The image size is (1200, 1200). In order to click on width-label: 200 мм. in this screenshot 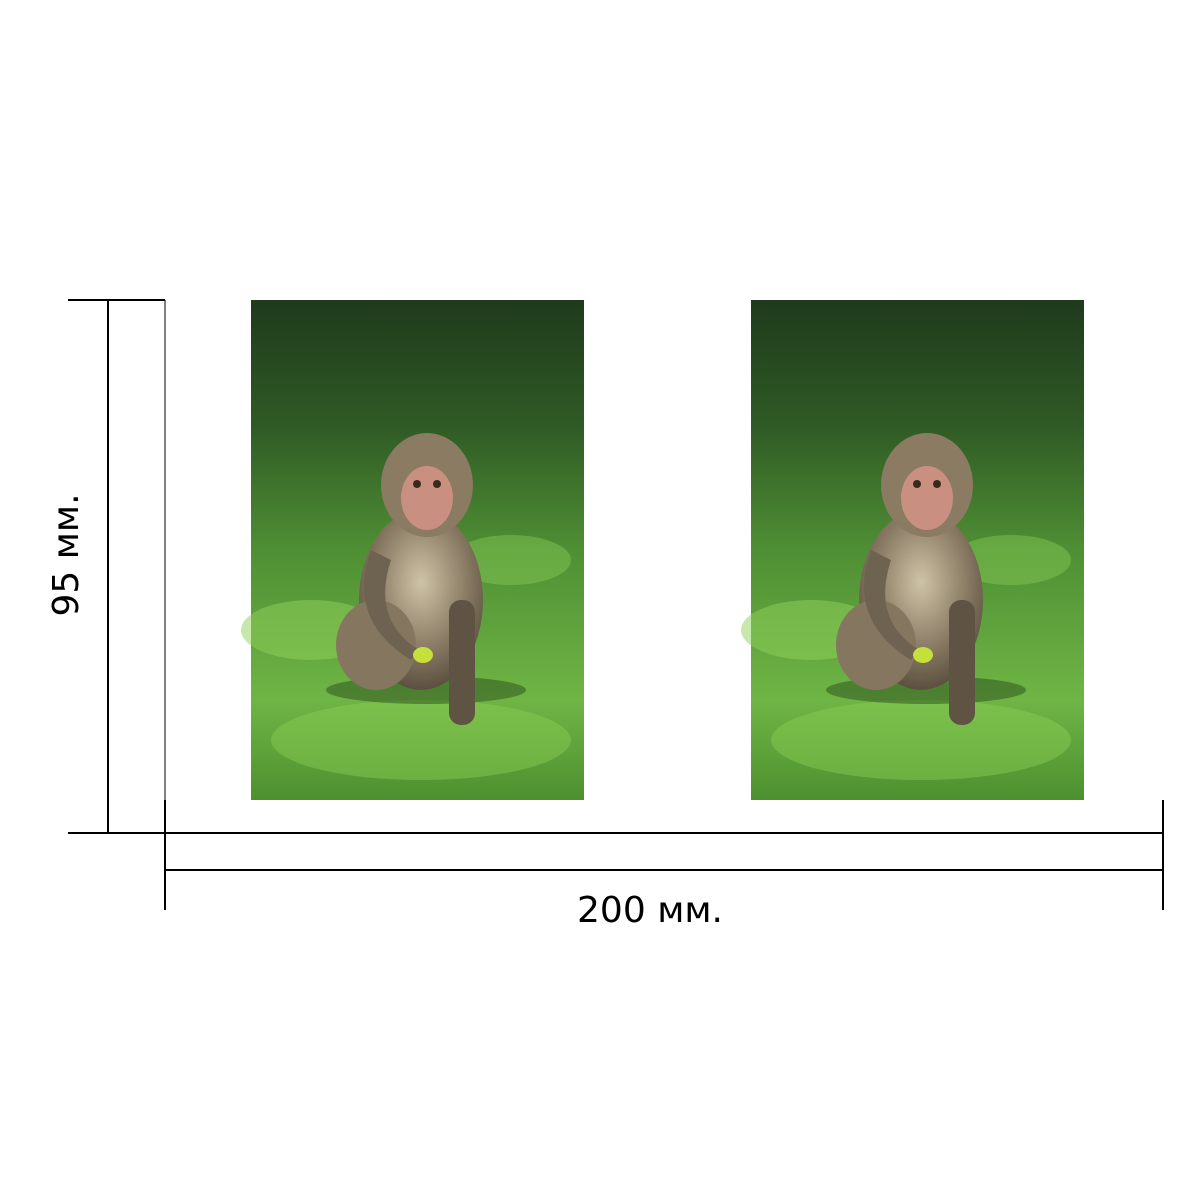, I will do `click(650, 910)`.